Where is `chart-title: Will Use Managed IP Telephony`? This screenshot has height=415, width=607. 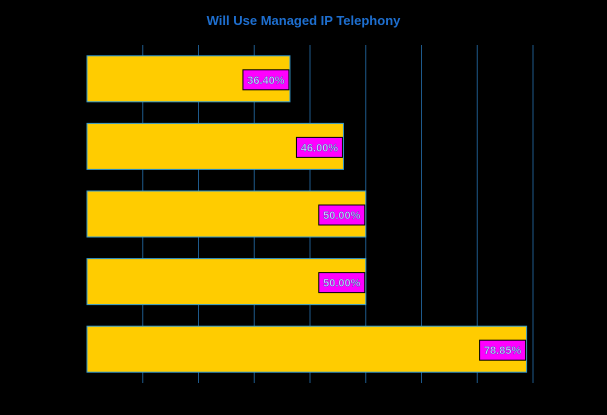 chart-title: Will Use Managed IP Telephony is located at coordinates (303, 20).